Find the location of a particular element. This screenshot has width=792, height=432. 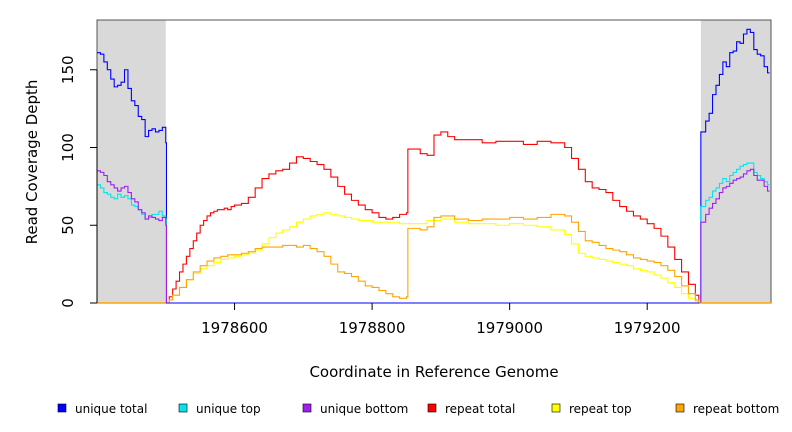

x-tick-label: 1979200 is located at coordinates (647, 328).